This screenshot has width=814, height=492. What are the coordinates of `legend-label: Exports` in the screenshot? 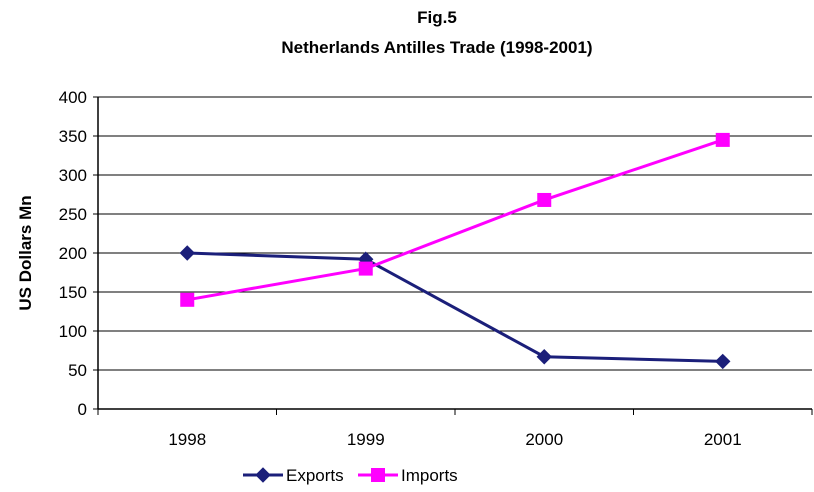 It's located at (315, 475).